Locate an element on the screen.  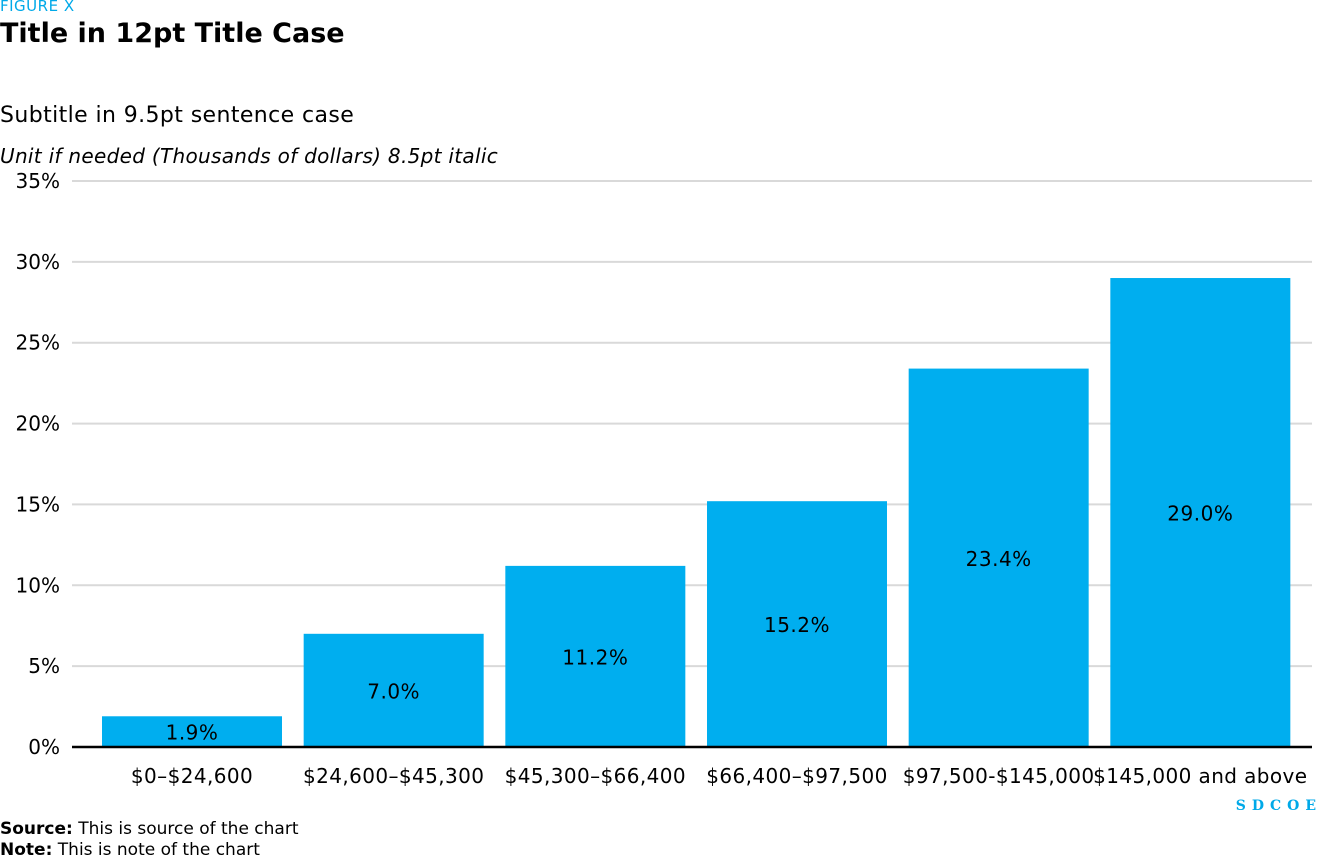
source-note: Source: This is source of the chart is located at coordinates (149, 829).